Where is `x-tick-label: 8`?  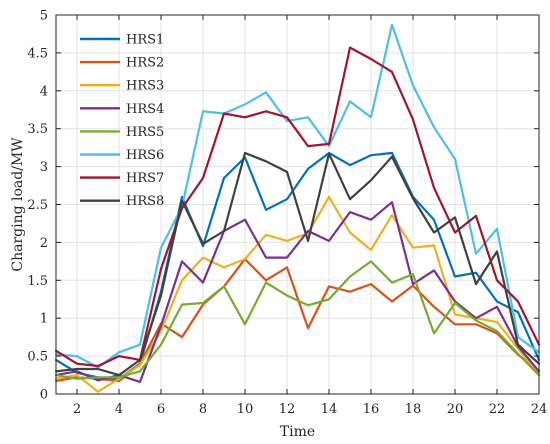 x-tick-label: 8 is located at coordinates (203, 409).